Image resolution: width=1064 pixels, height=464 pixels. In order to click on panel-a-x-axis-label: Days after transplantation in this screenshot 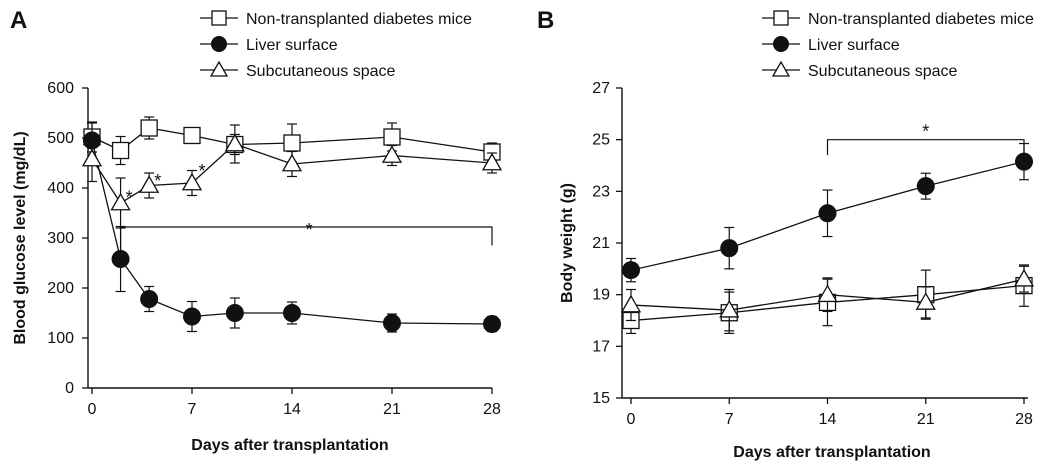, I will do `click(289, 445)`.